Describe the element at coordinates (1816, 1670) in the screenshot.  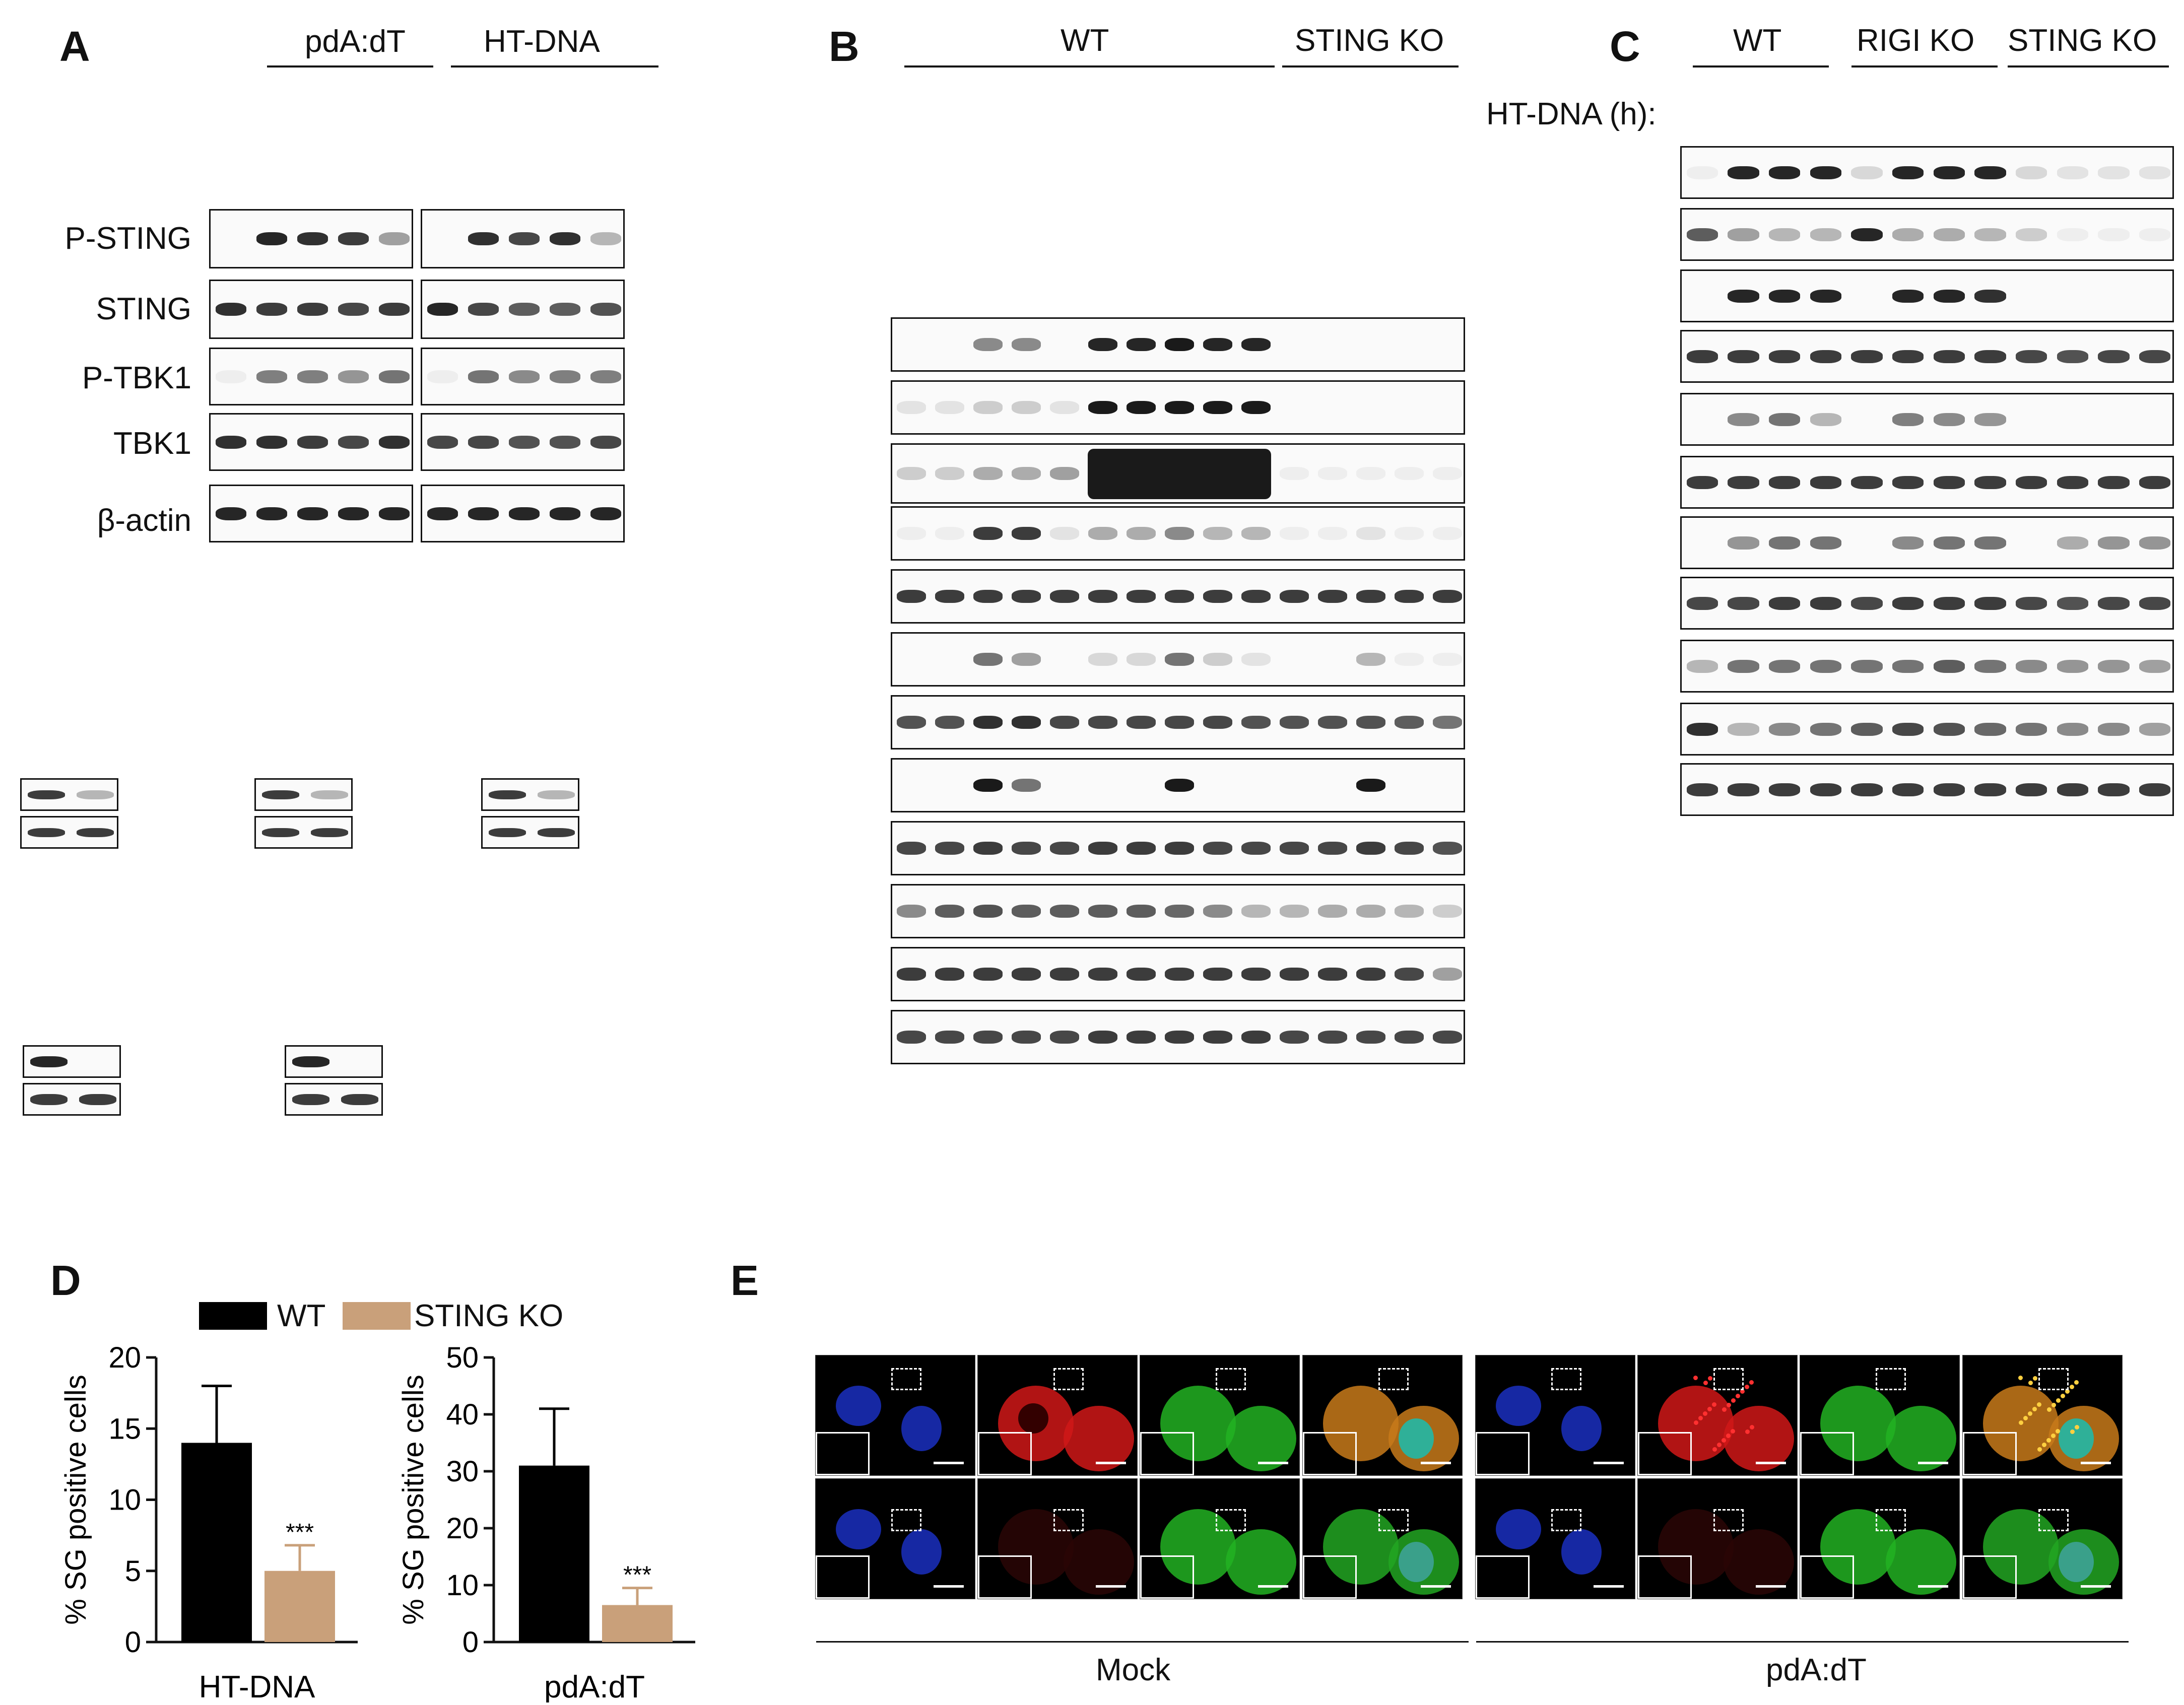
I see `panel-e-condition-pdadt: pdA:dT` at that location.